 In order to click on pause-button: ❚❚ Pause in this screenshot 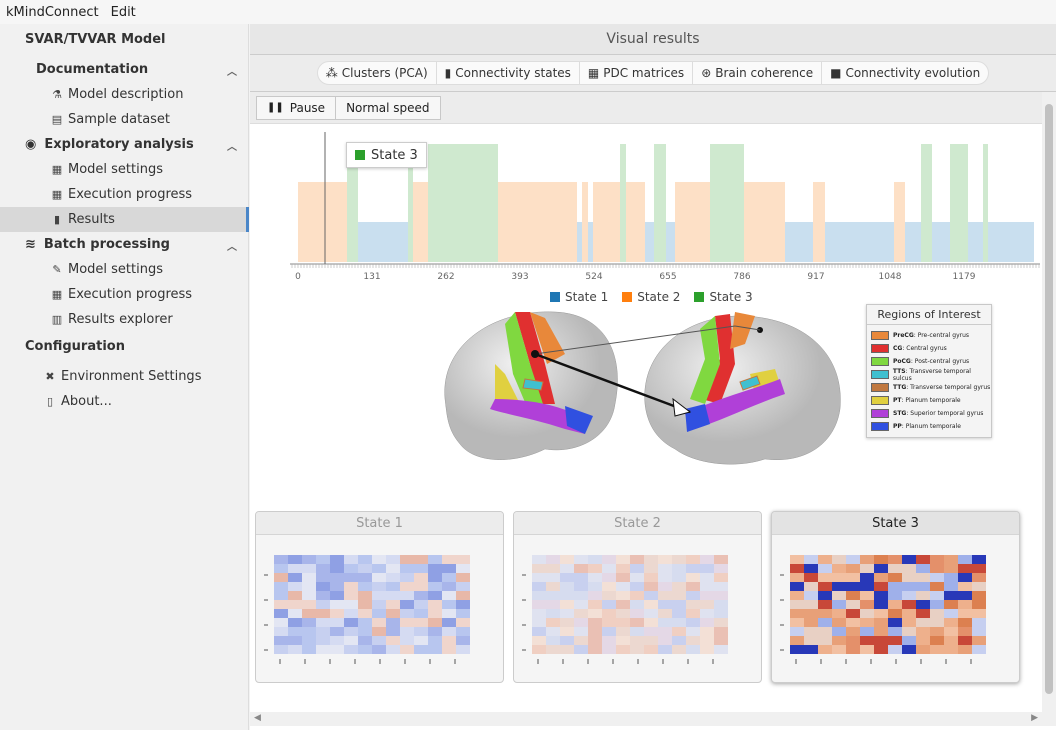, I will do `click(296, 107)`.